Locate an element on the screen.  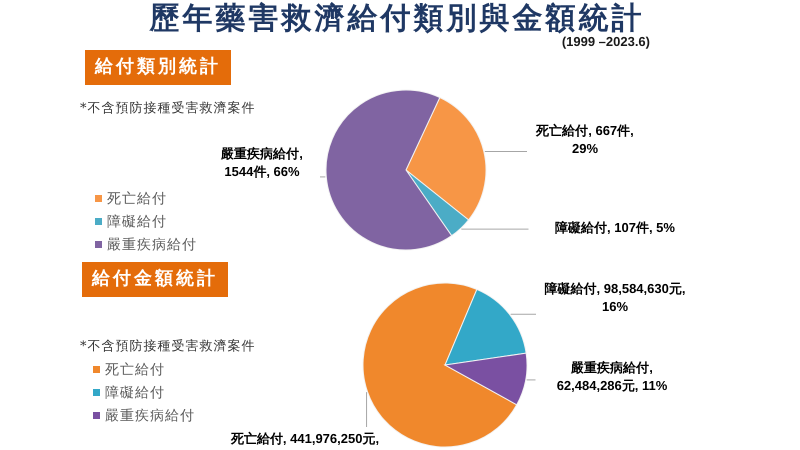
text: 給付類別統計 is located at coordinates (158, 66).